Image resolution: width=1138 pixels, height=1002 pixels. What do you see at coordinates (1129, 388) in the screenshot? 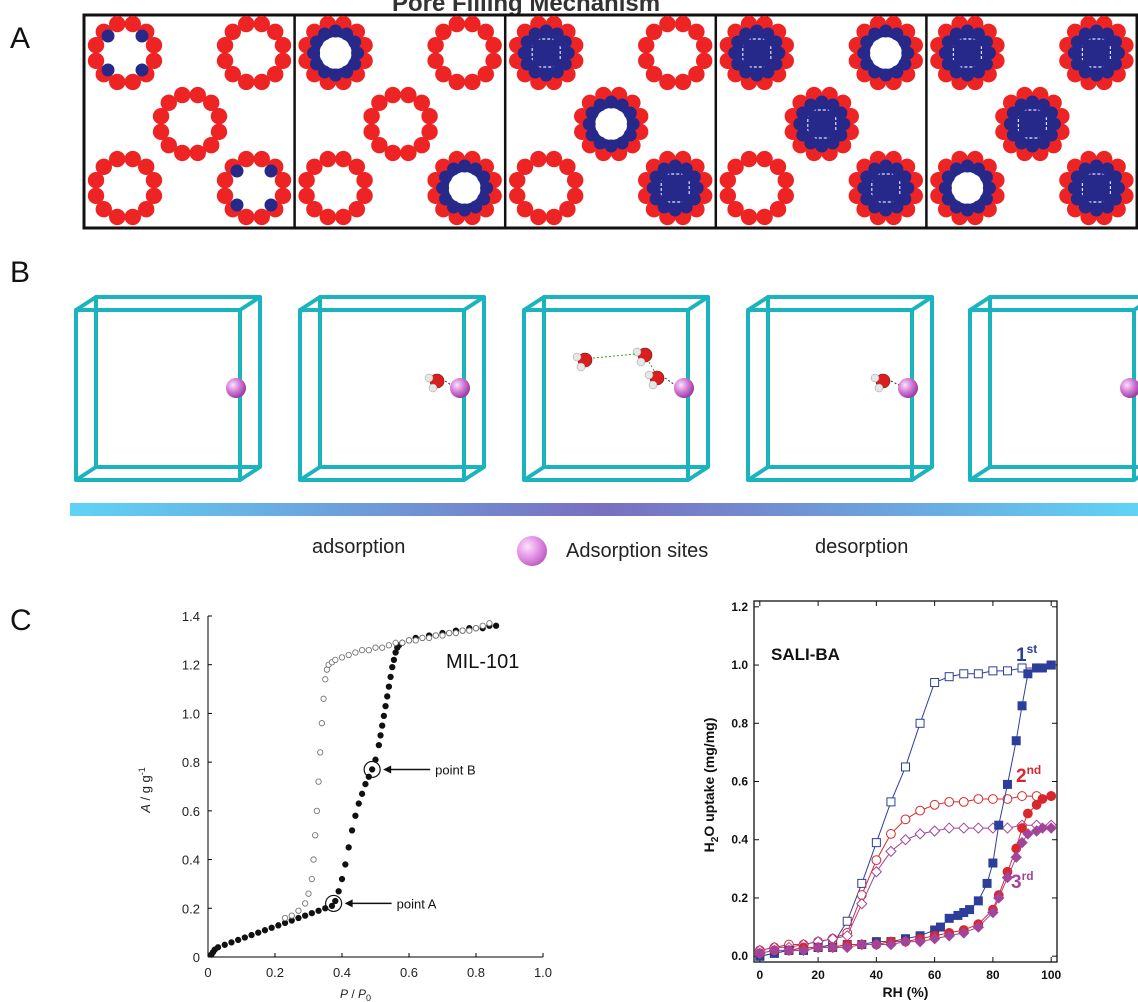
I see `adsorption-site-sphere` at bounding box center [1129, 388].